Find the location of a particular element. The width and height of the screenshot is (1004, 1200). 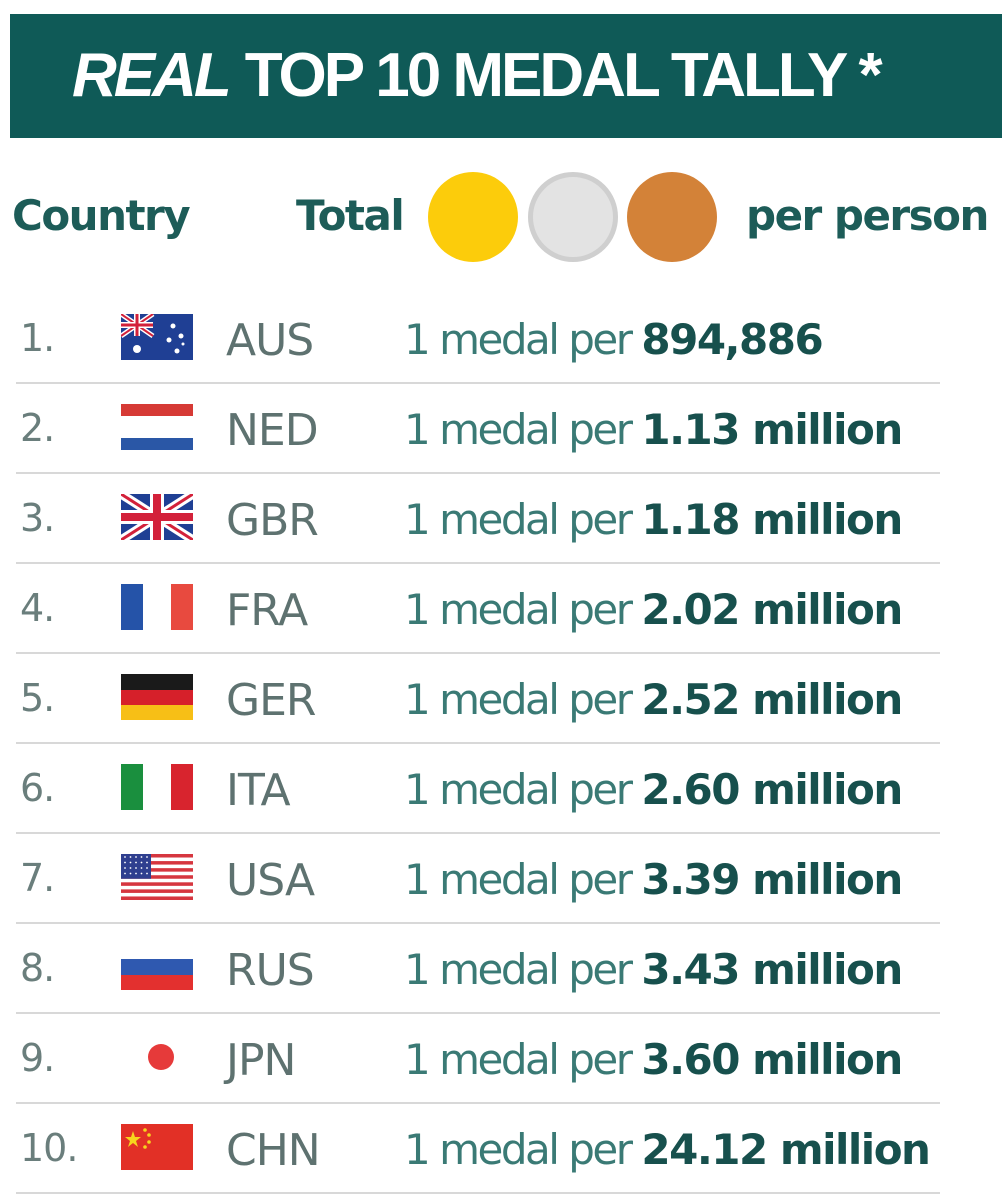

medal-ratio: 1 medal per 2.02 million is located at coordinates (653, 610).